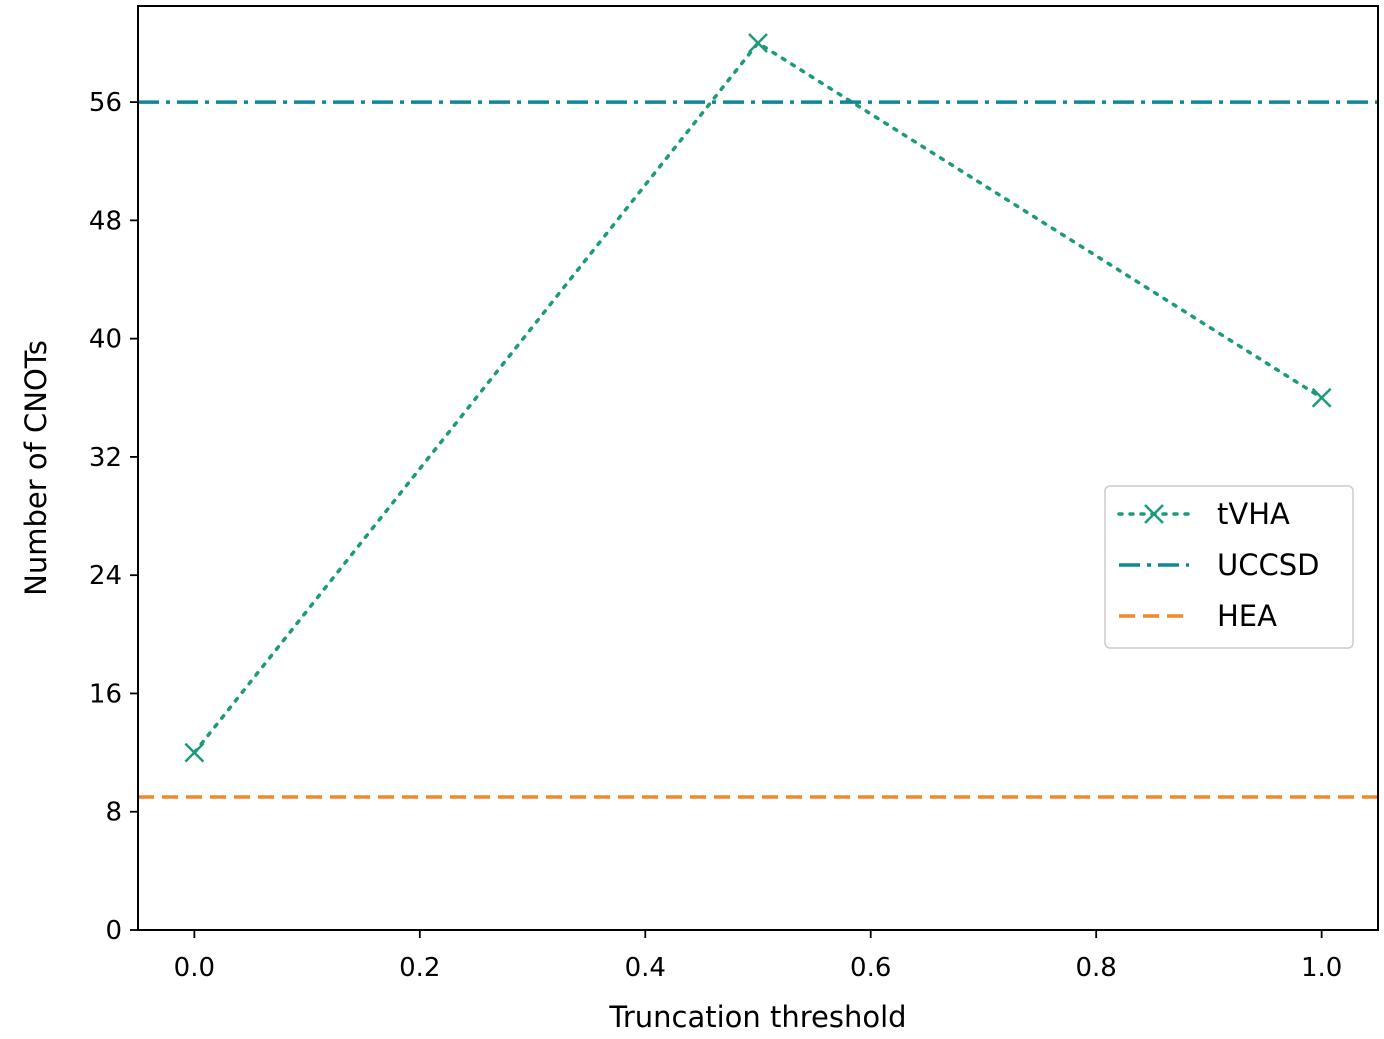 The image size is (1384, 1039). What do you see at coordinates (419, 968) in the screenshot?
I see `x-tick-label: 0.2` at bounding box center [419, 968].